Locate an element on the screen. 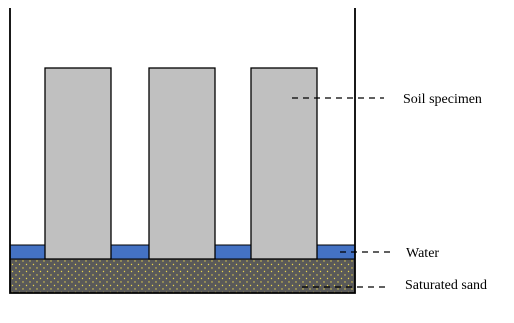 The image size is (514, 323). saturated-sand-label: Saturated sand is located at coordinates (446, 285).